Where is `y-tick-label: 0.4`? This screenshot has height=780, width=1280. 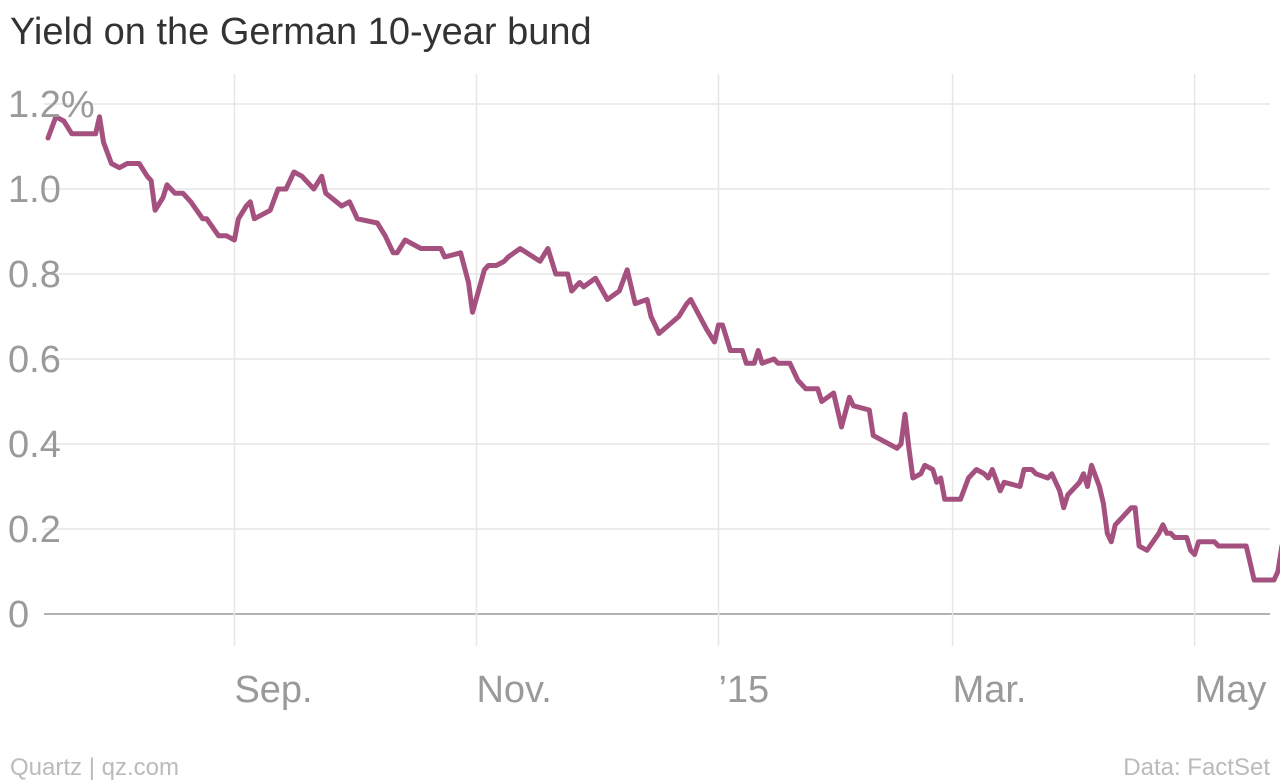
y-tick-label: 0.4 is located at coordinates (34, 445).